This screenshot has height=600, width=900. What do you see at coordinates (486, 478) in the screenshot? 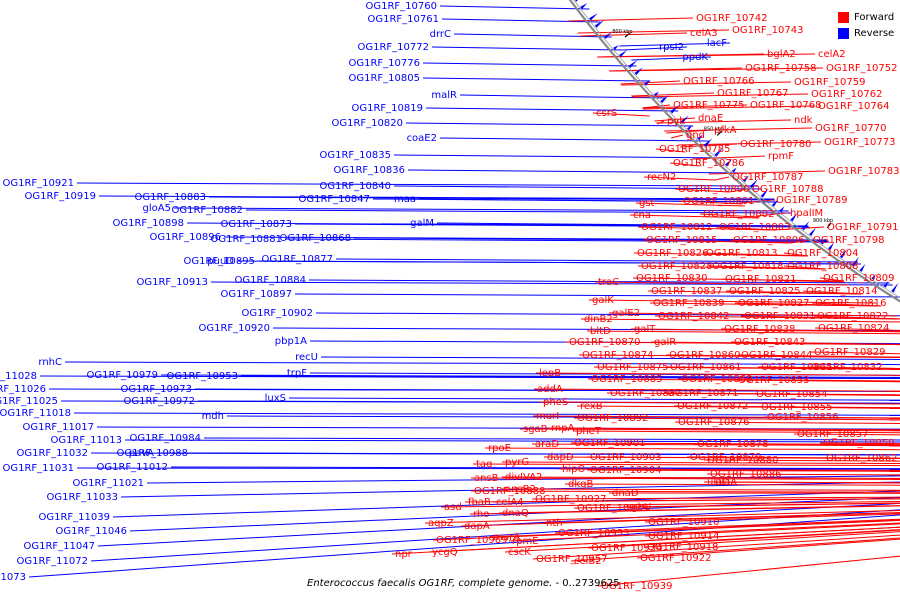
I see `gene-label: ansB` at bounding box center [486, 478].